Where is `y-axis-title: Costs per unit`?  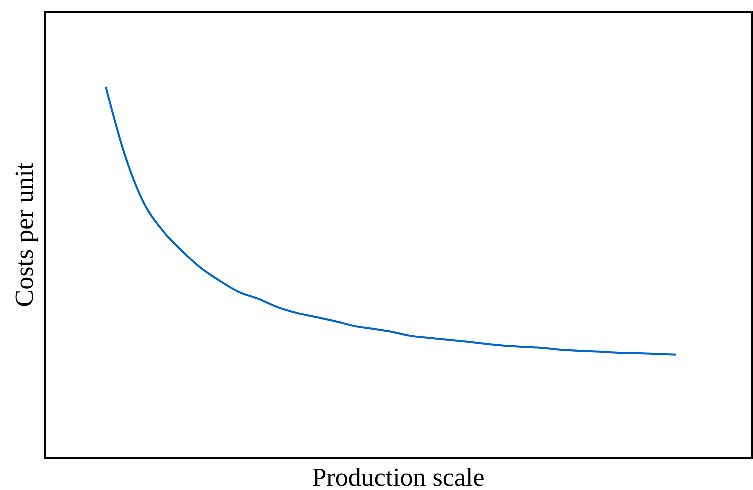
y-axis-title: Costs per unit is located at coordinates (24, 235).